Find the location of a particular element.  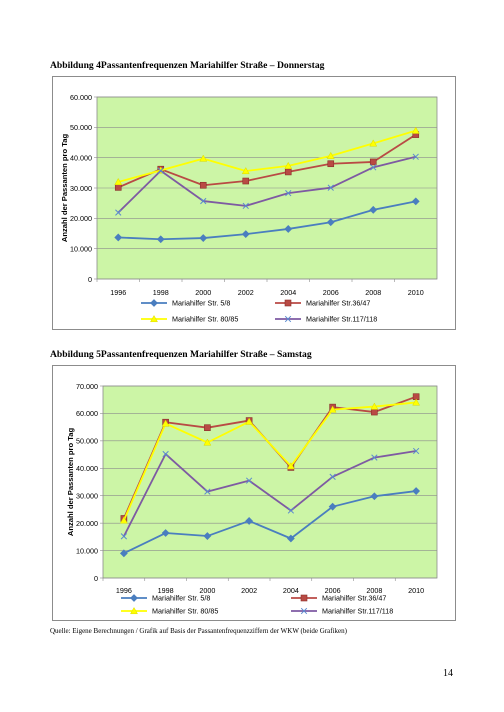

legend-entry: Mariahilfer Str.36/47 is located at coordinates (338, 598).